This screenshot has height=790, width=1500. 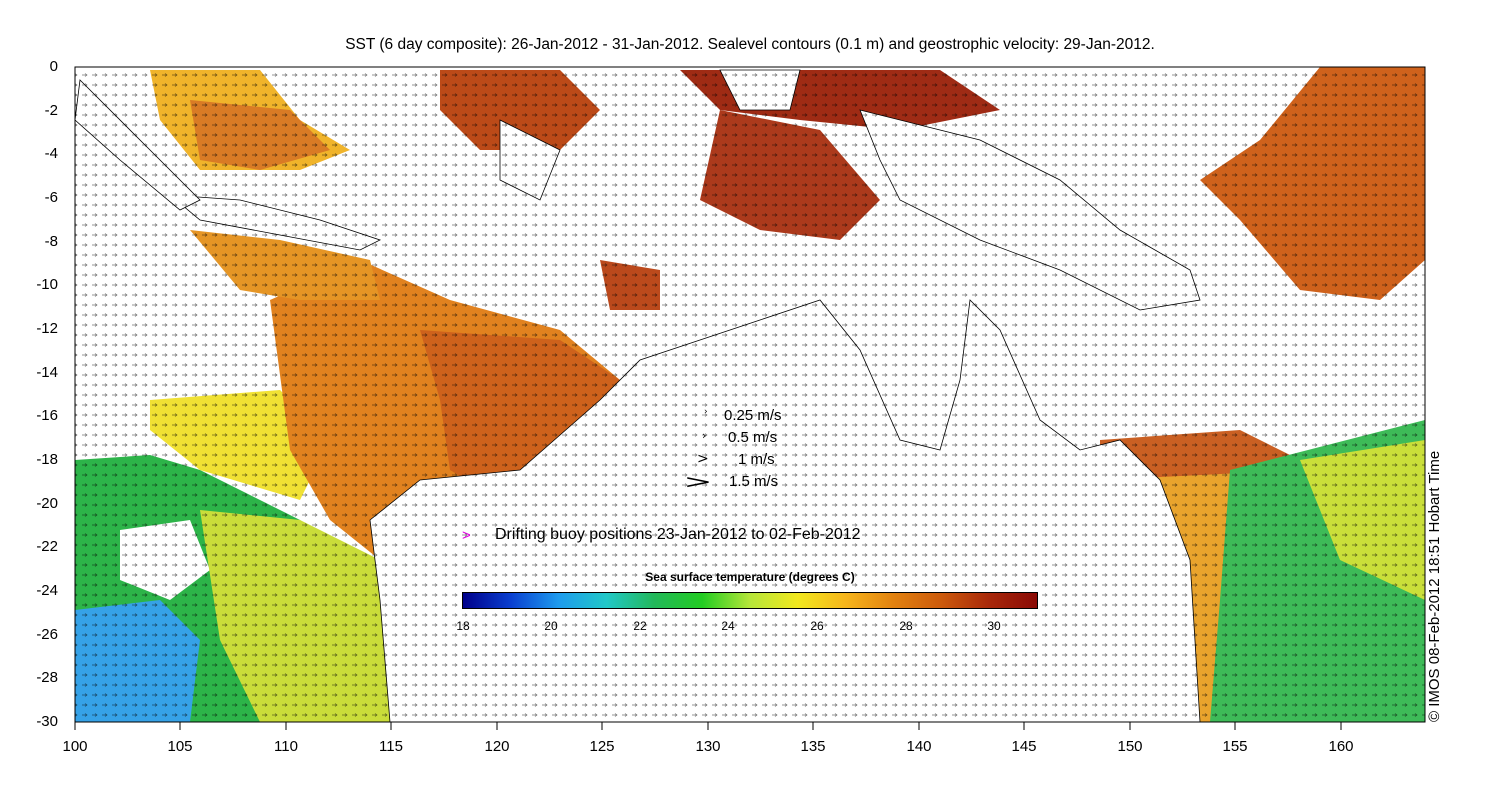 What do you see at coordinates (754, 481) in the screenshot?
I see `velocity-legend-label: 1.5 m/s` at bounding box center [754, 481].